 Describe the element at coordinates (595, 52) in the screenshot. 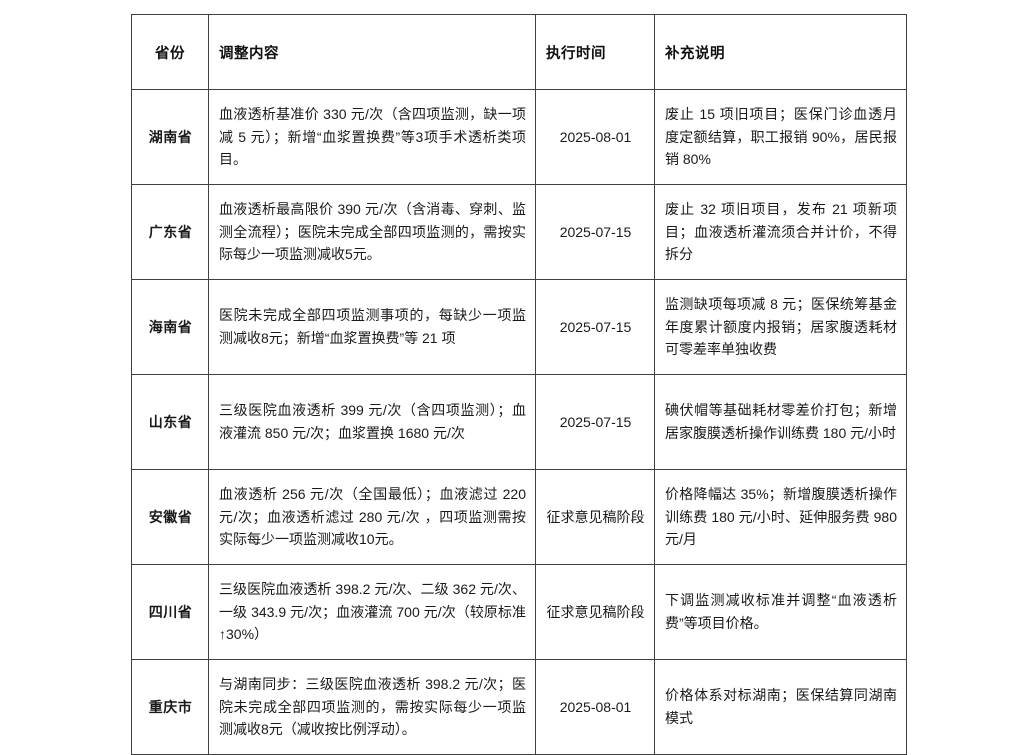

I see `column-header-date: 执行时间` at that location.